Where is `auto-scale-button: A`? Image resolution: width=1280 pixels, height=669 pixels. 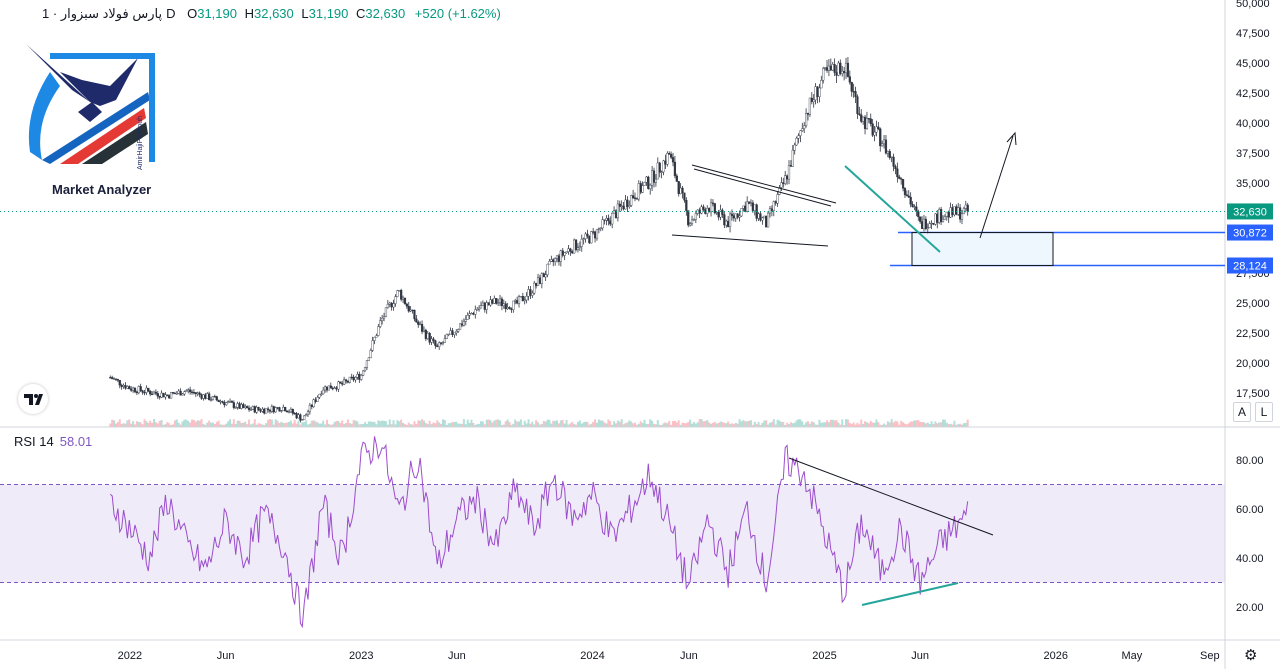 auto-scale-button: A is located at coordinates (1242, 412).